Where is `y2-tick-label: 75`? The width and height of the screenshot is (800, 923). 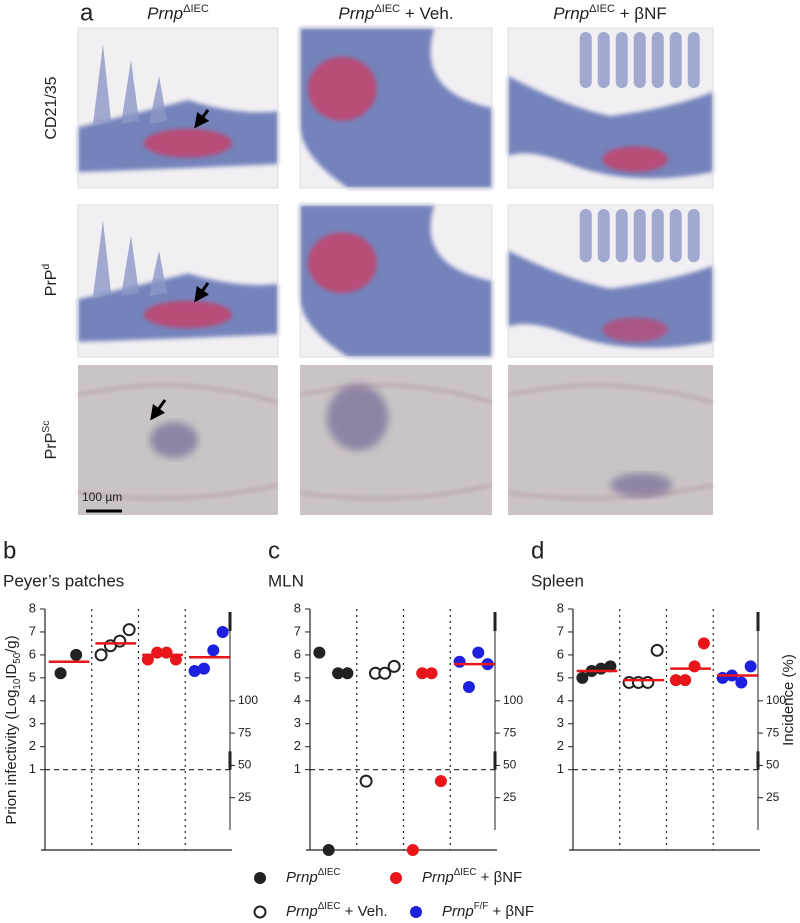
y2-tick-label: 75 is located at coordinates (510, 732).